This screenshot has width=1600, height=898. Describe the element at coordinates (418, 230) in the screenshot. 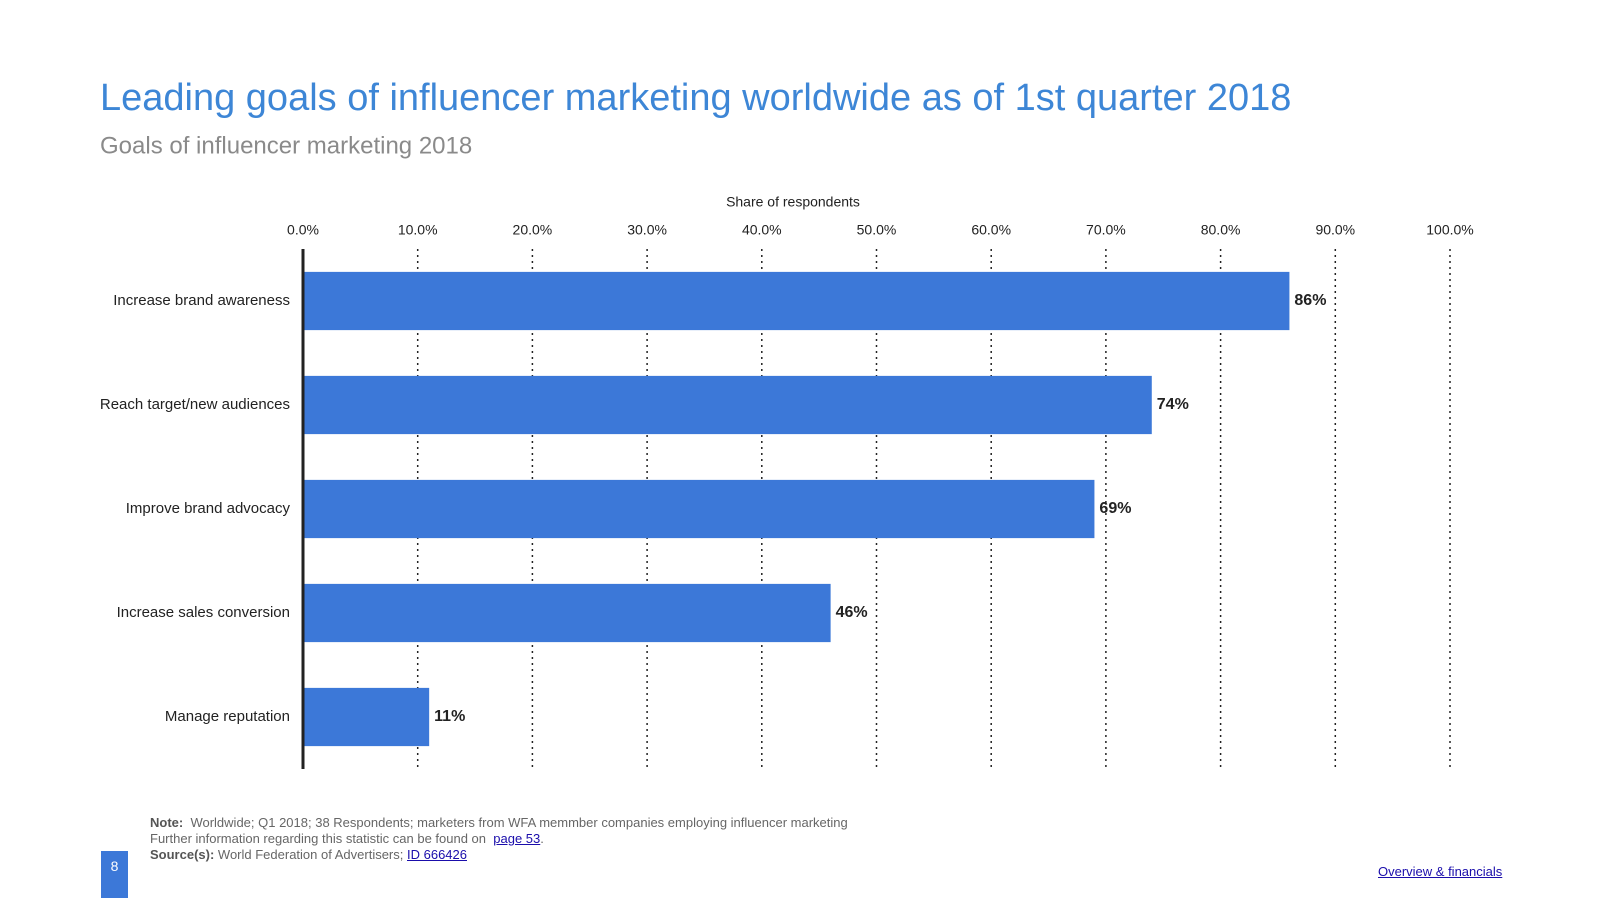

I see `x-tick-label: 10.0%` at that location.